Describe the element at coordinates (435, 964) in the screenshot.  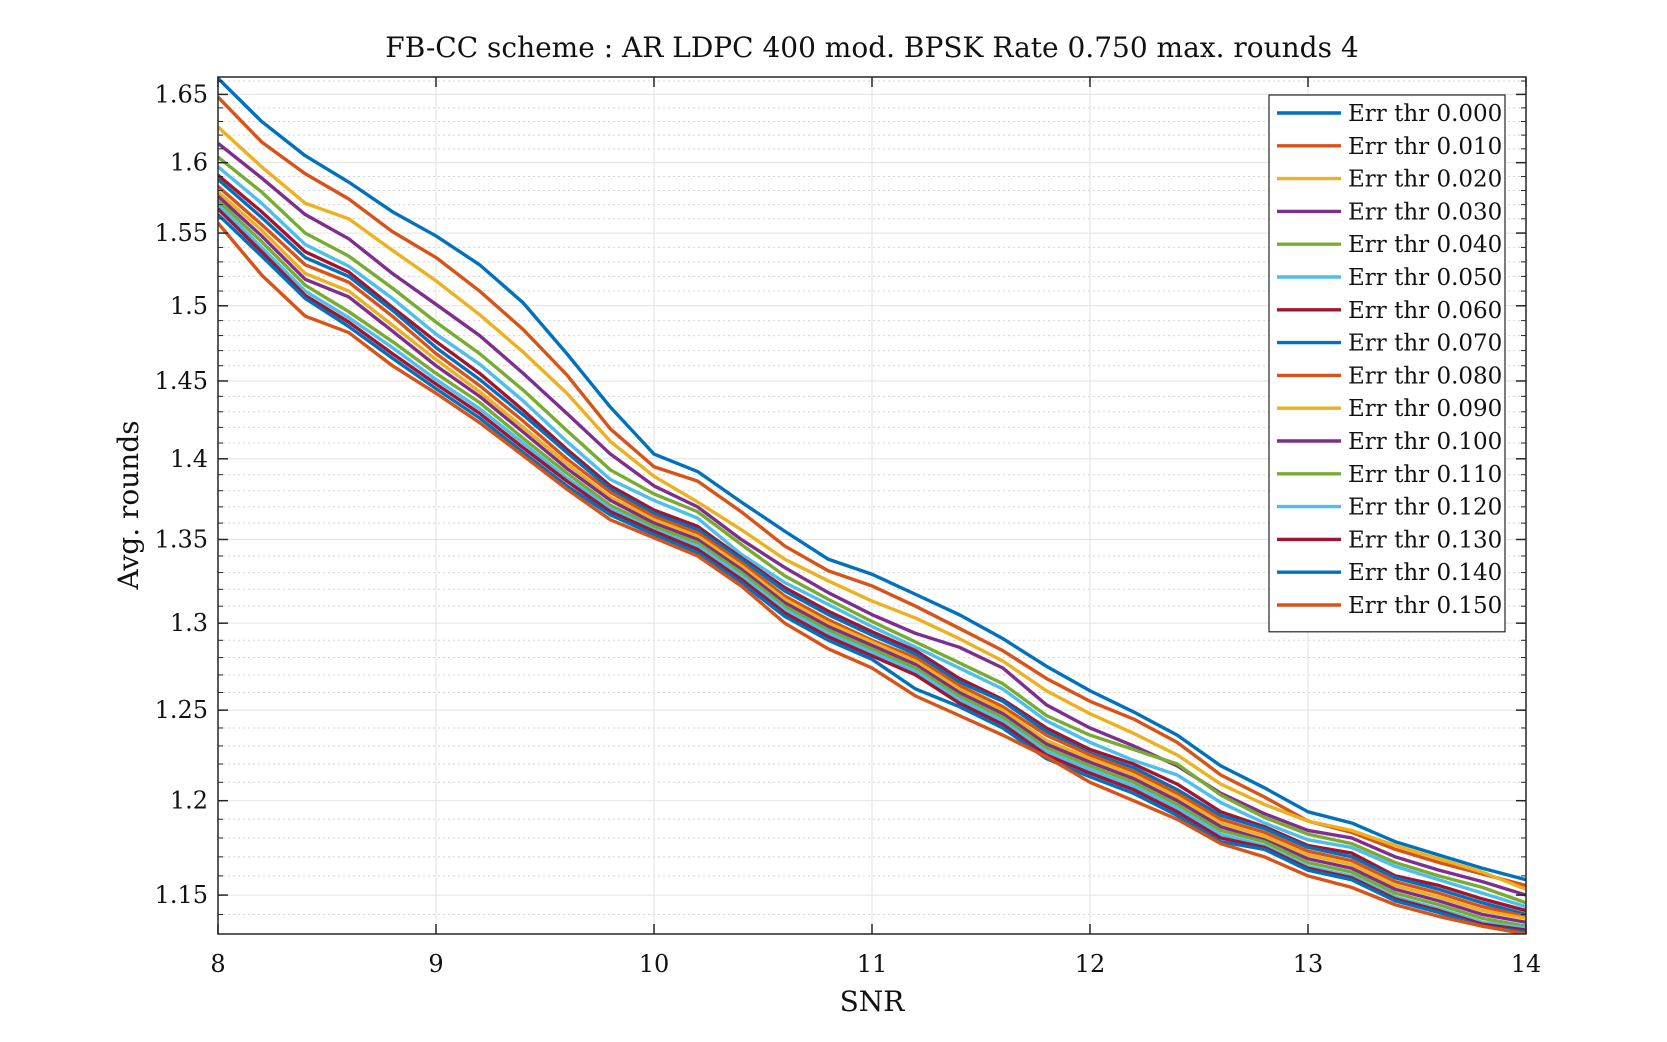
I see `x-tick-label: 9` at that location.